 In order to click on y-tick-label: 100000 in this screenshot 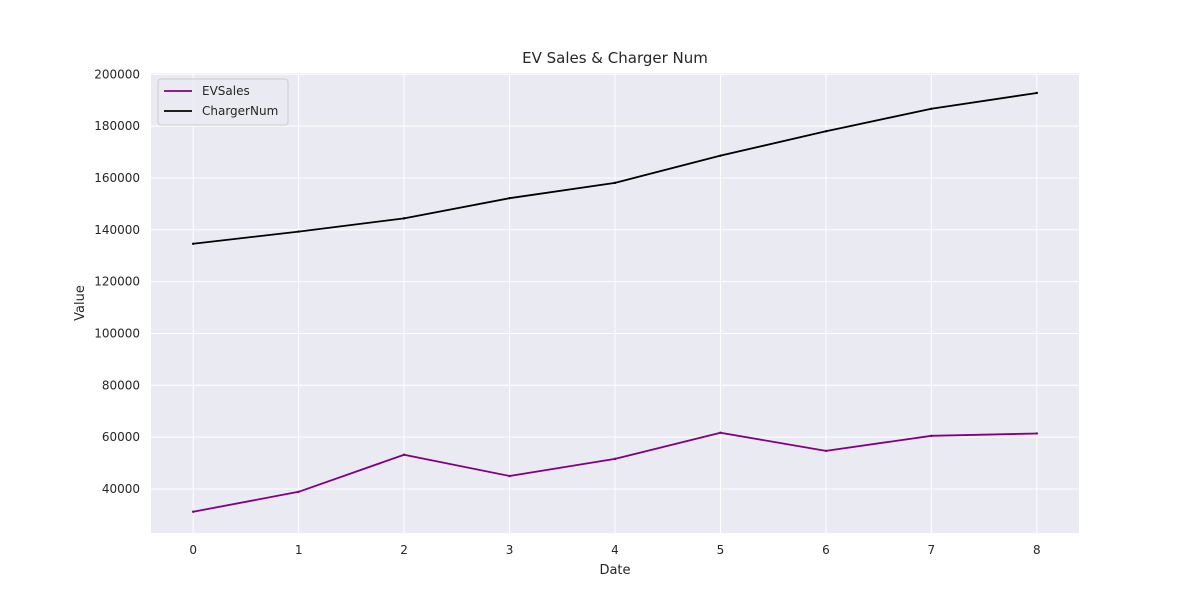, I will do `click(117, 333)`.